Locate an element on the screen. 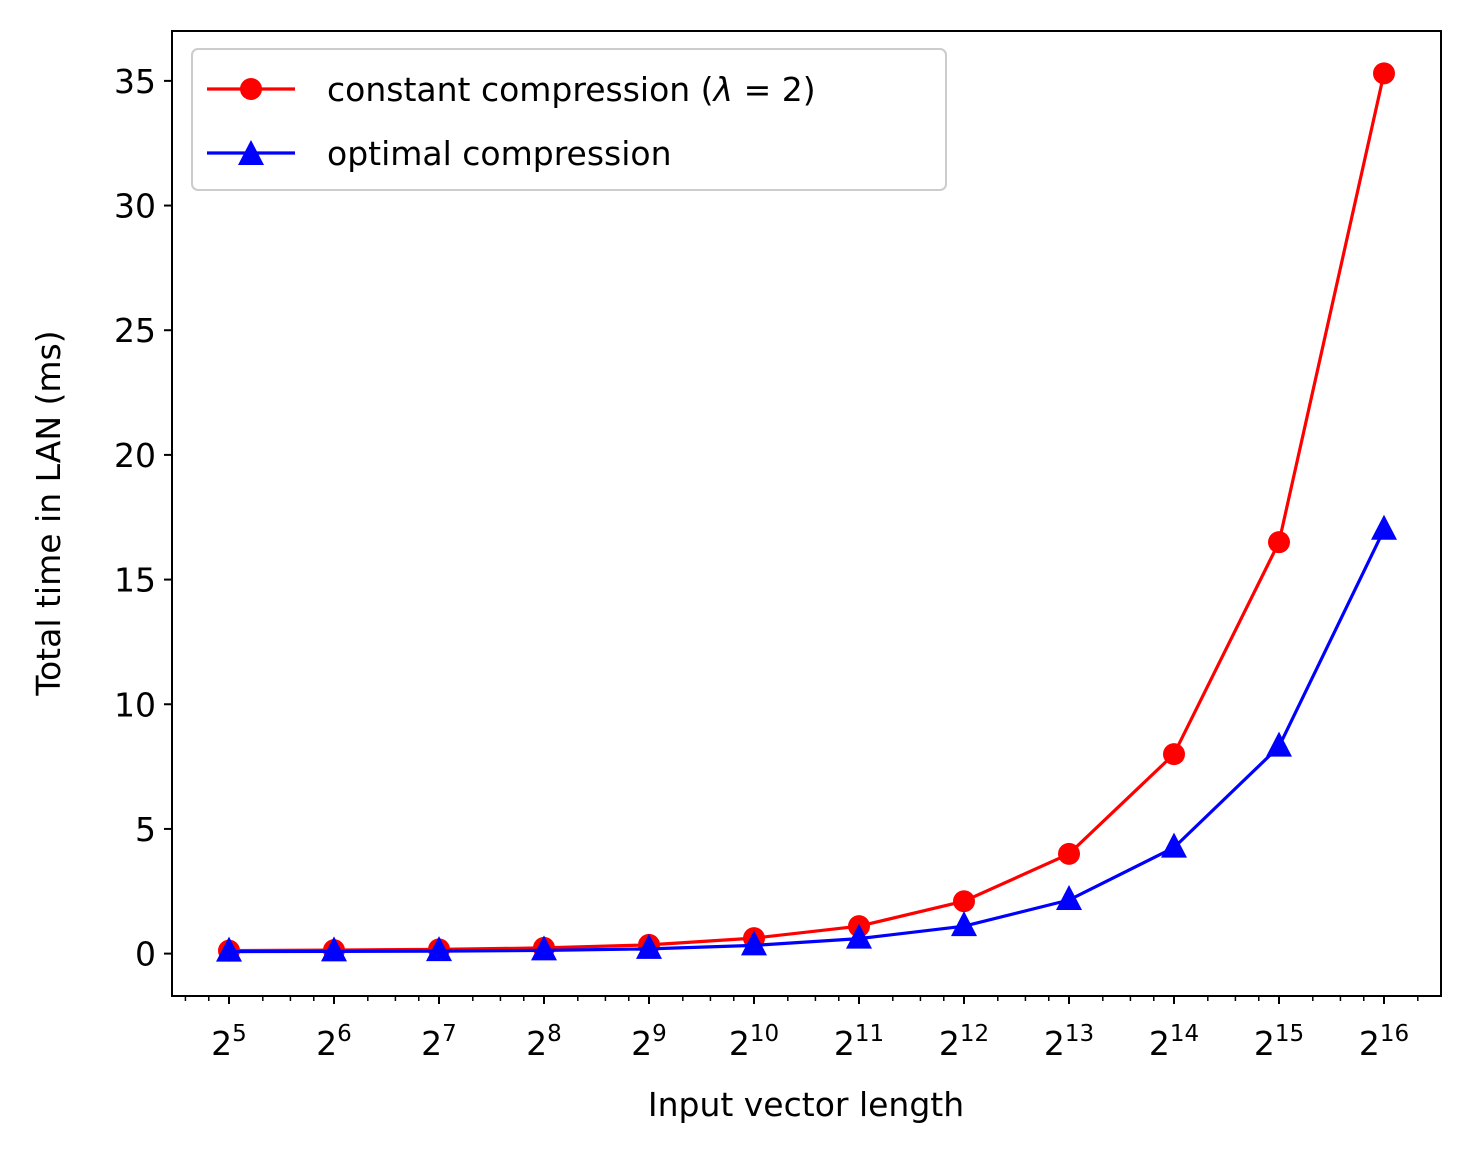  legend-label-optimal: optimal compression is located at coordinates (499, 153).